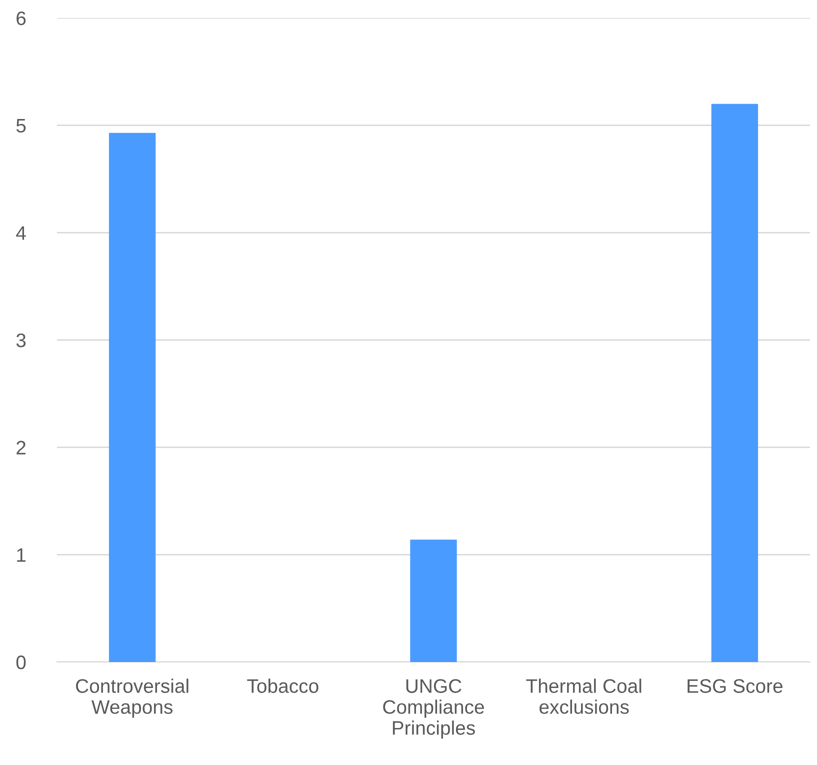  What do you see at coordinates (282, 685) in the screenshot?
I see `x-tick-label: Tobacco` at bounding box center [282, 685].